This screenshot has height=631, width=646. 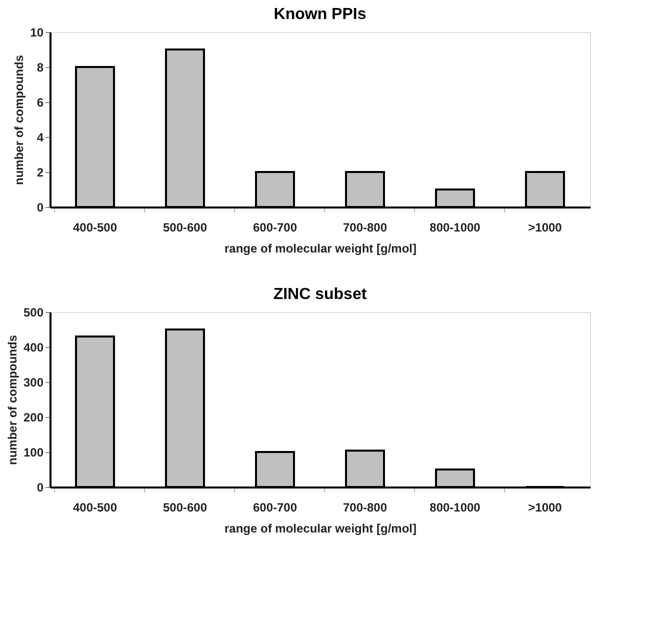 I want to click on y-tick-label: 300, so click(x=33, y=383).